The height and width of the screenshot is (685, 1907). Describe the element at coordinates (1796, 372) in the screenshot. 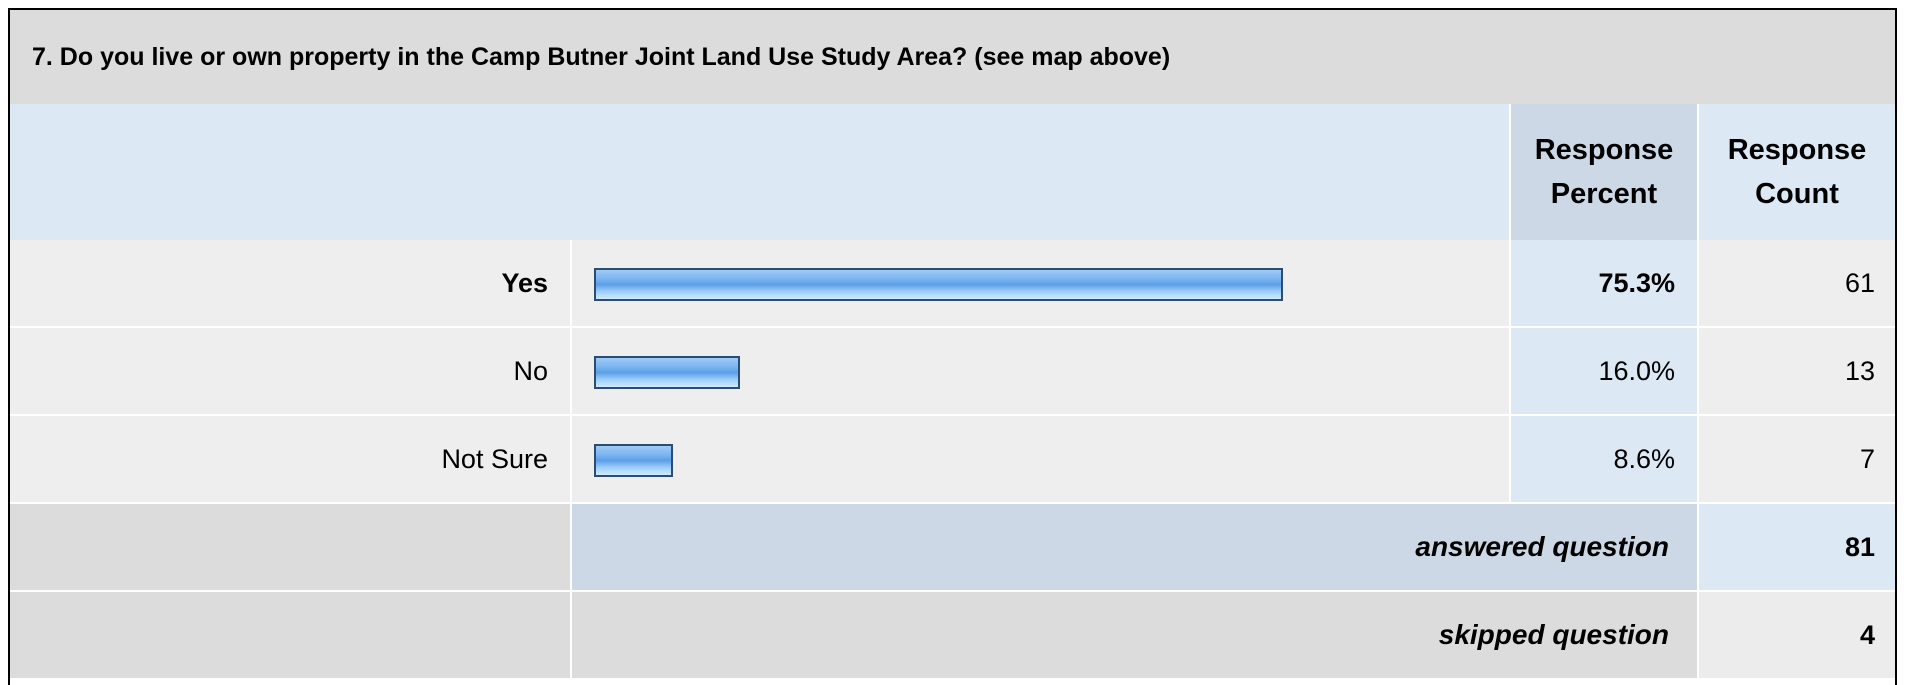

I see `count-value: 13` at that location.